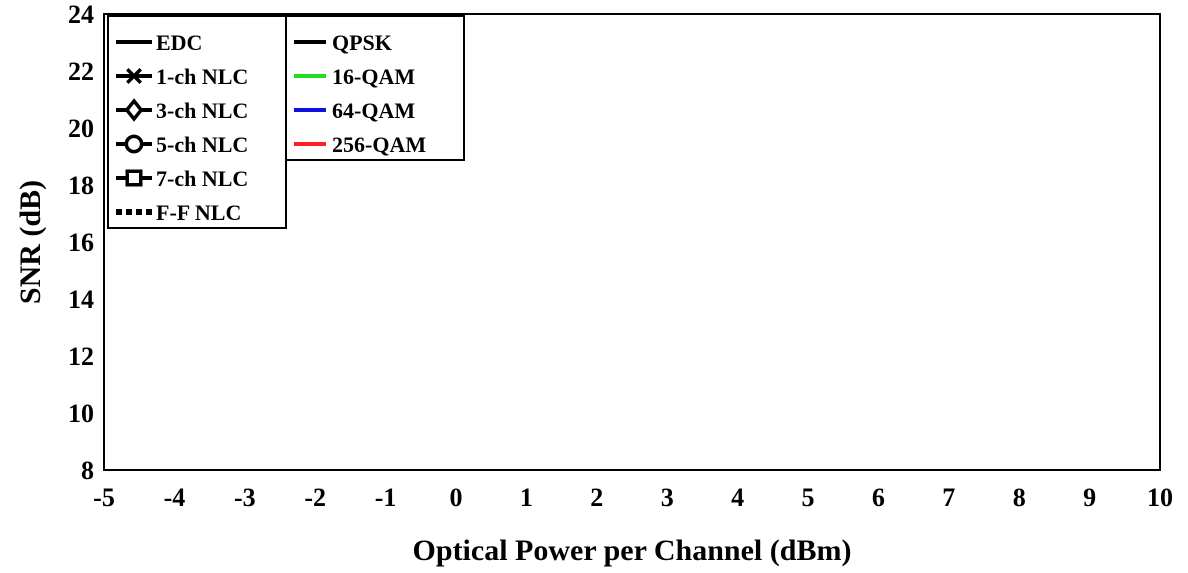 This screenshot has width=1188, height=573. I want to click on y-axis-label: SNR (dB), so click(30, 242).